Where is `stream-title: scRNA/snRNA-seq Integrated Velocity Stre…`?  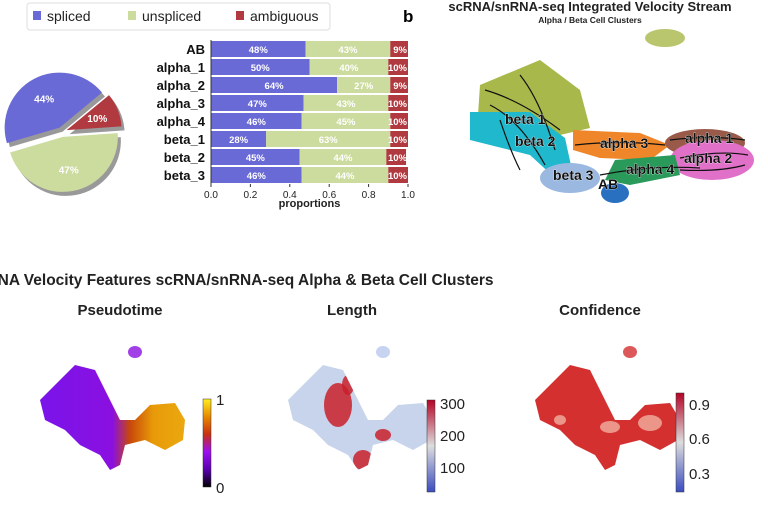 stream-title: scRNA/snRNA-seq Integrated Velocity Stre… is located at coordinates (589, 7).